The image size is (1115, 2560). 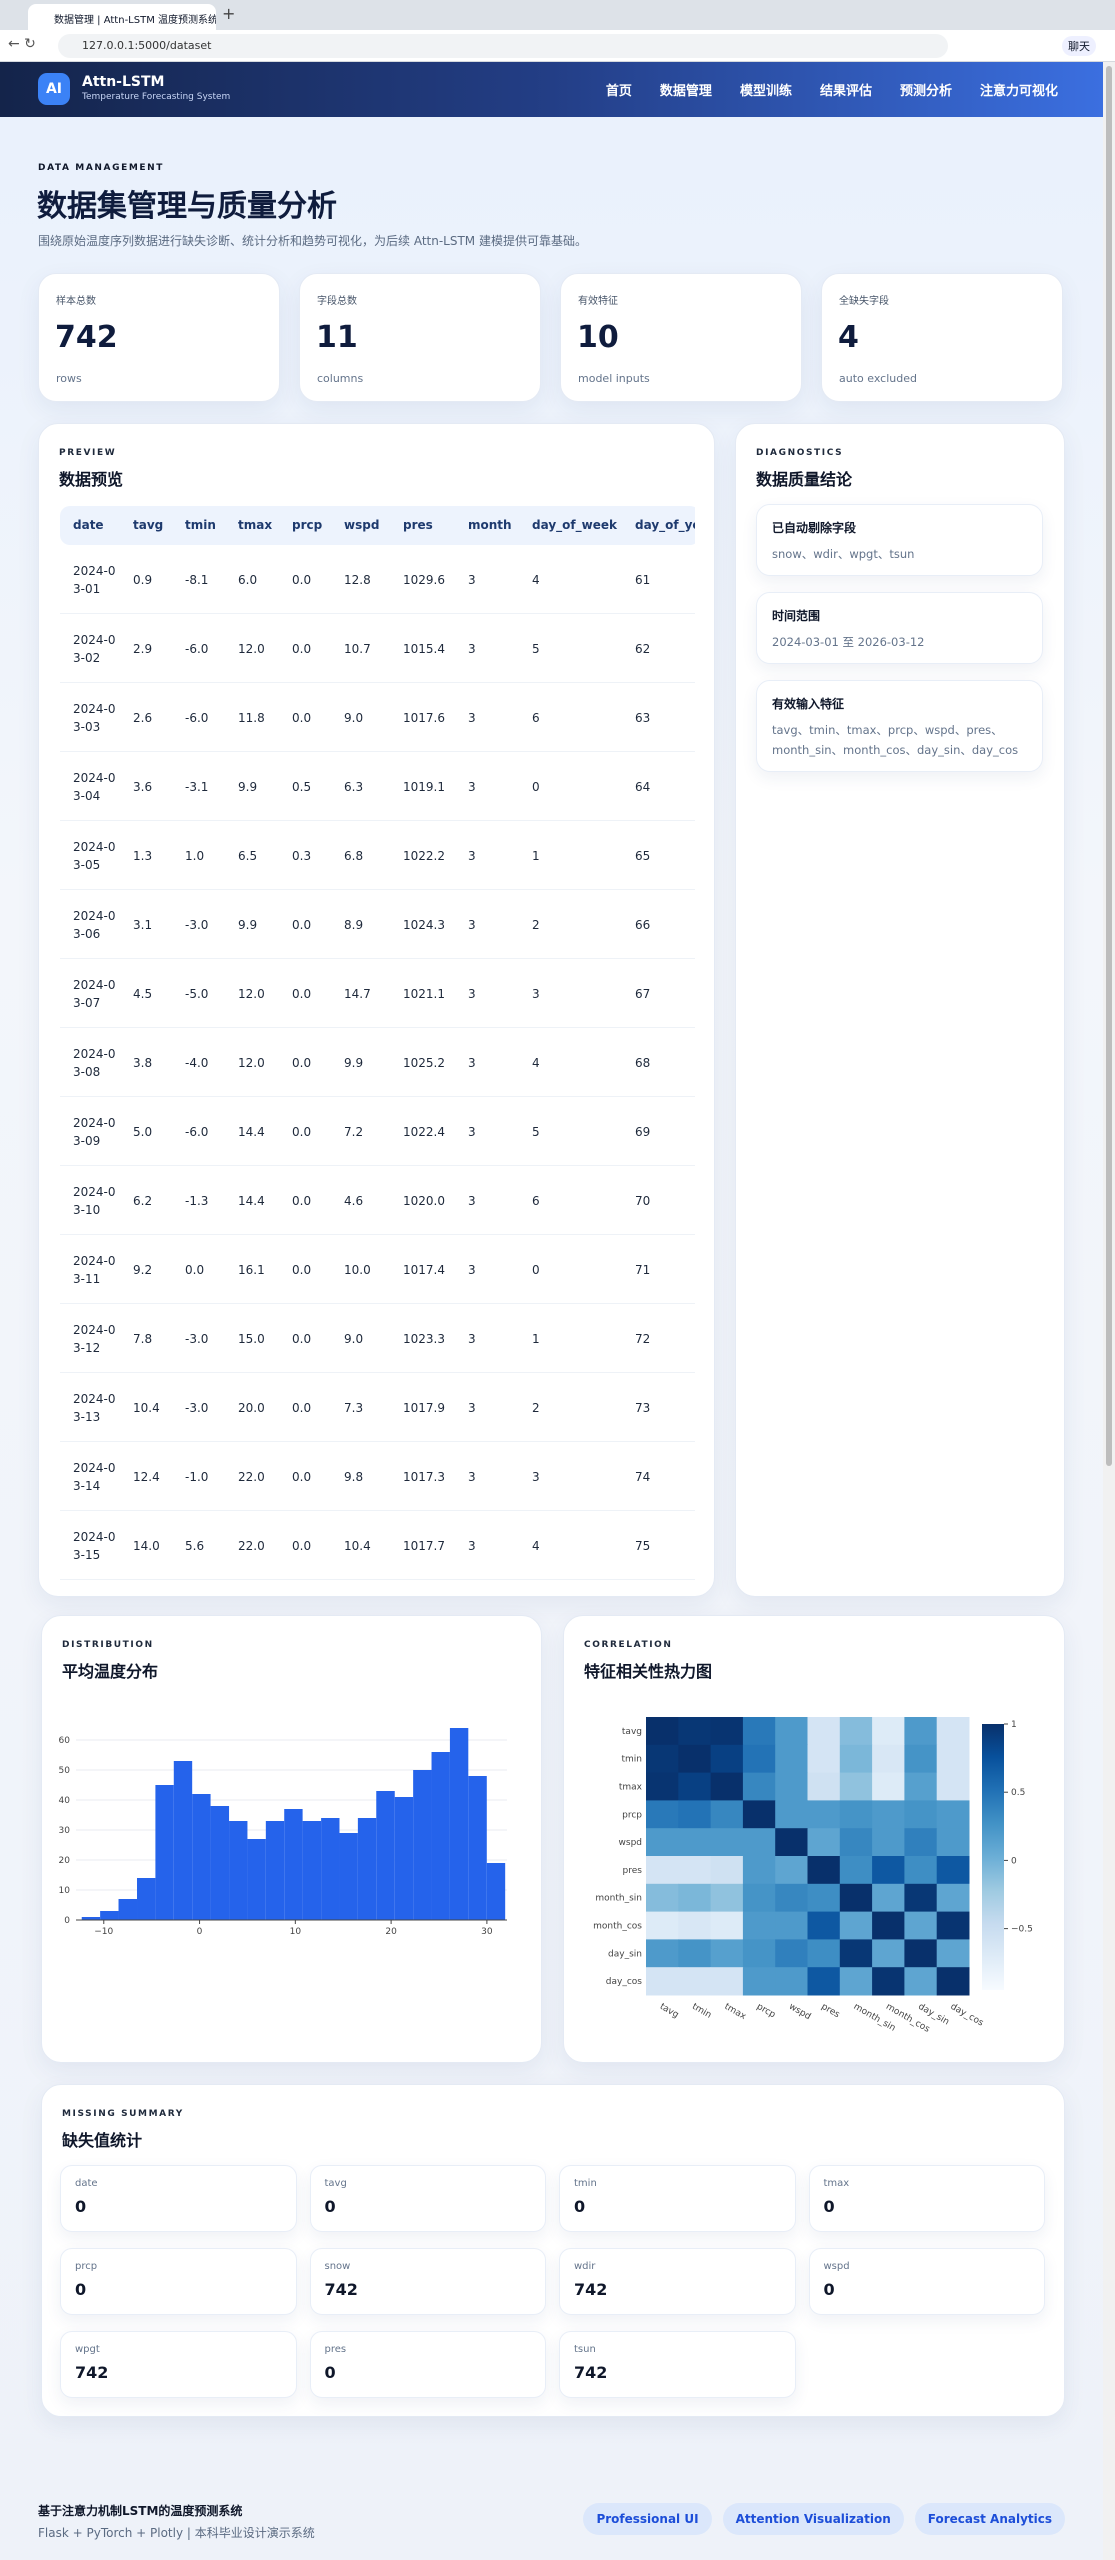 I want to click on missing-item: tsun 742, so click(x=677, y=2364).